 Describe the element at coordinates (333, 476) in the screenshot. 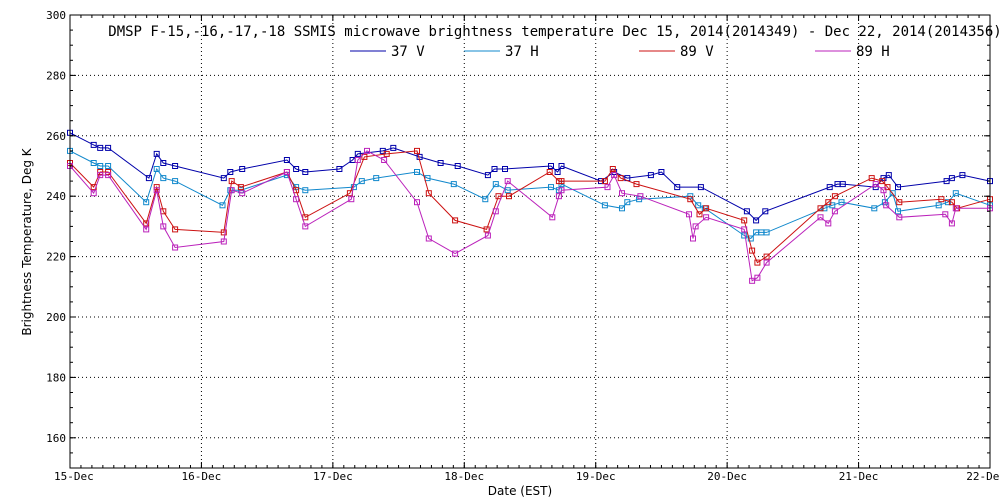

I see `x-tick-label: 17-Dec` at that location.